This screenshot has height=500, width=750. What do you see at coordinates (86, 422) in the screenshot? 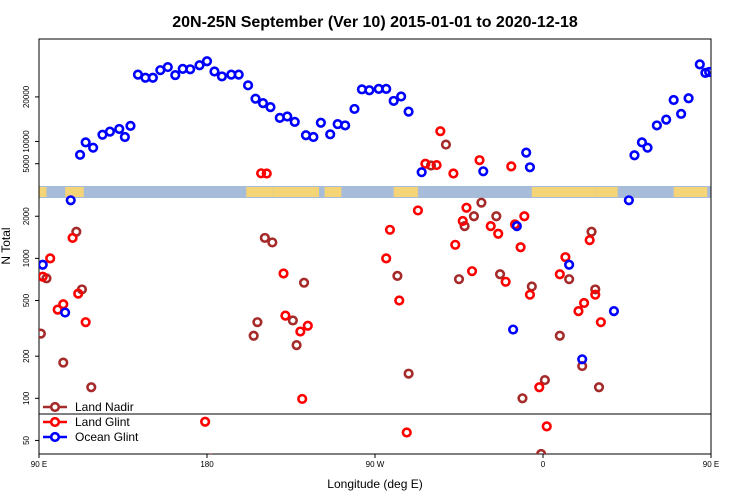
I see `legend-item: Land Glint` at bounding box center [86, 422].